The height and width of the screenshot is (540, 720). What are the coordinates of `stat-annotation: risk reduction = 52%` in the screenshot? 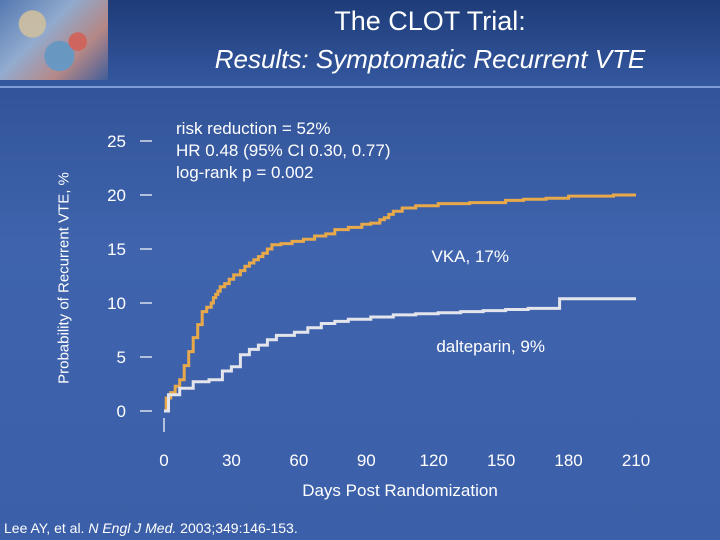 It's located at (253, 128).